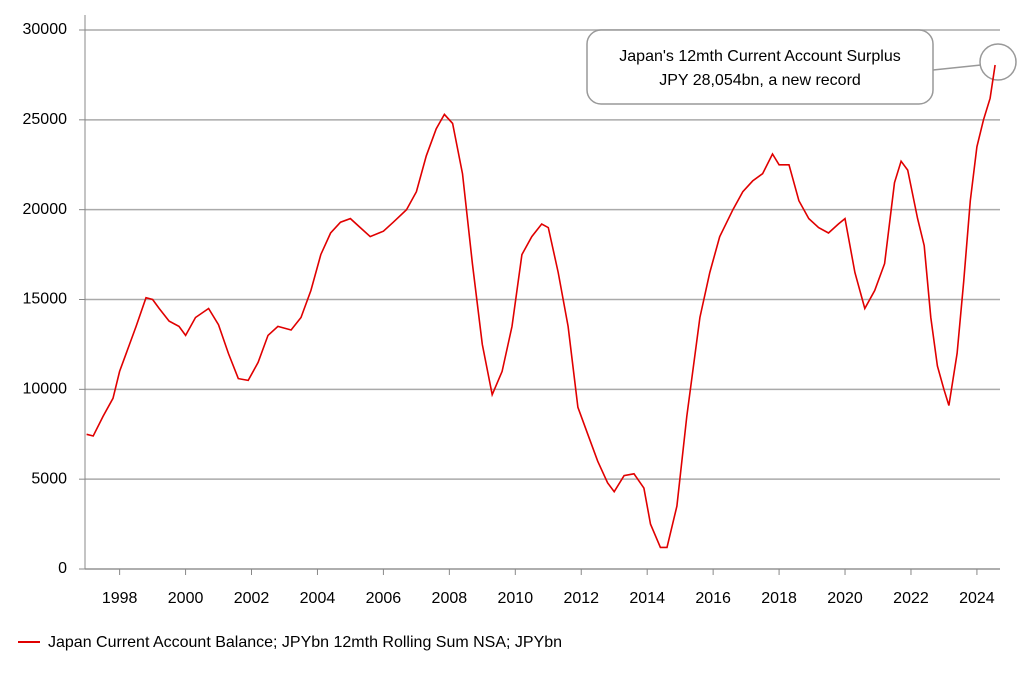 The image size is (1022, 682). I want to click on x-tick-label: 2022, so click(911, 598).